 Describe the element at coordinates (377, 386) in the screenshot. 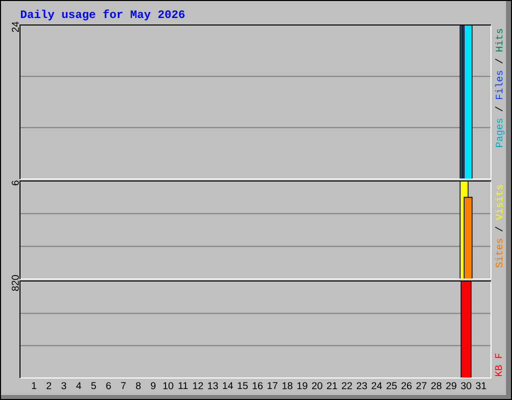

I see `x-tick-label: 24` at that location.